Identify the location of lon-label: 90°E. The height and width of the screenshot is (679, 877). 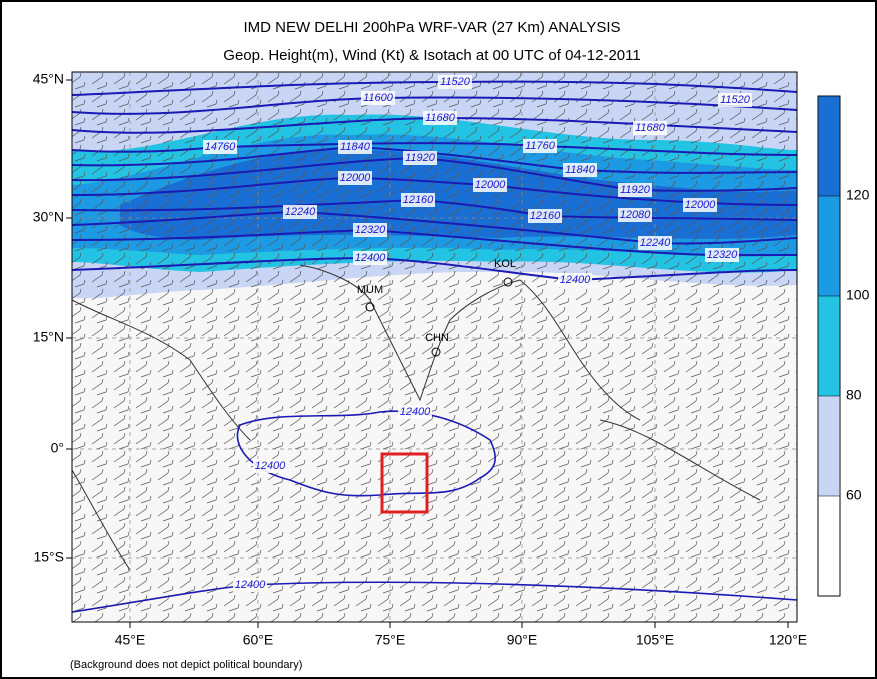
(522, 640).